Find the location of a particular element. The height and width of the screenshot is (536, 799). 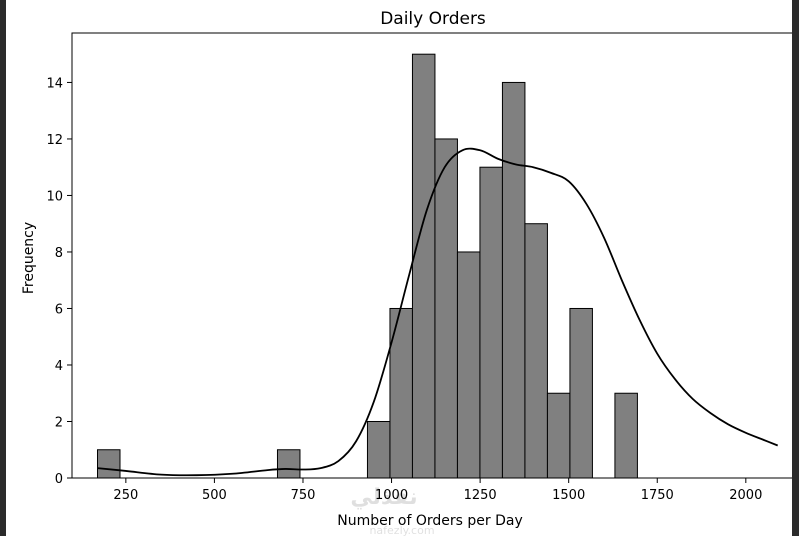

y-tick-label: 14 is located at coordinates (54, 83).